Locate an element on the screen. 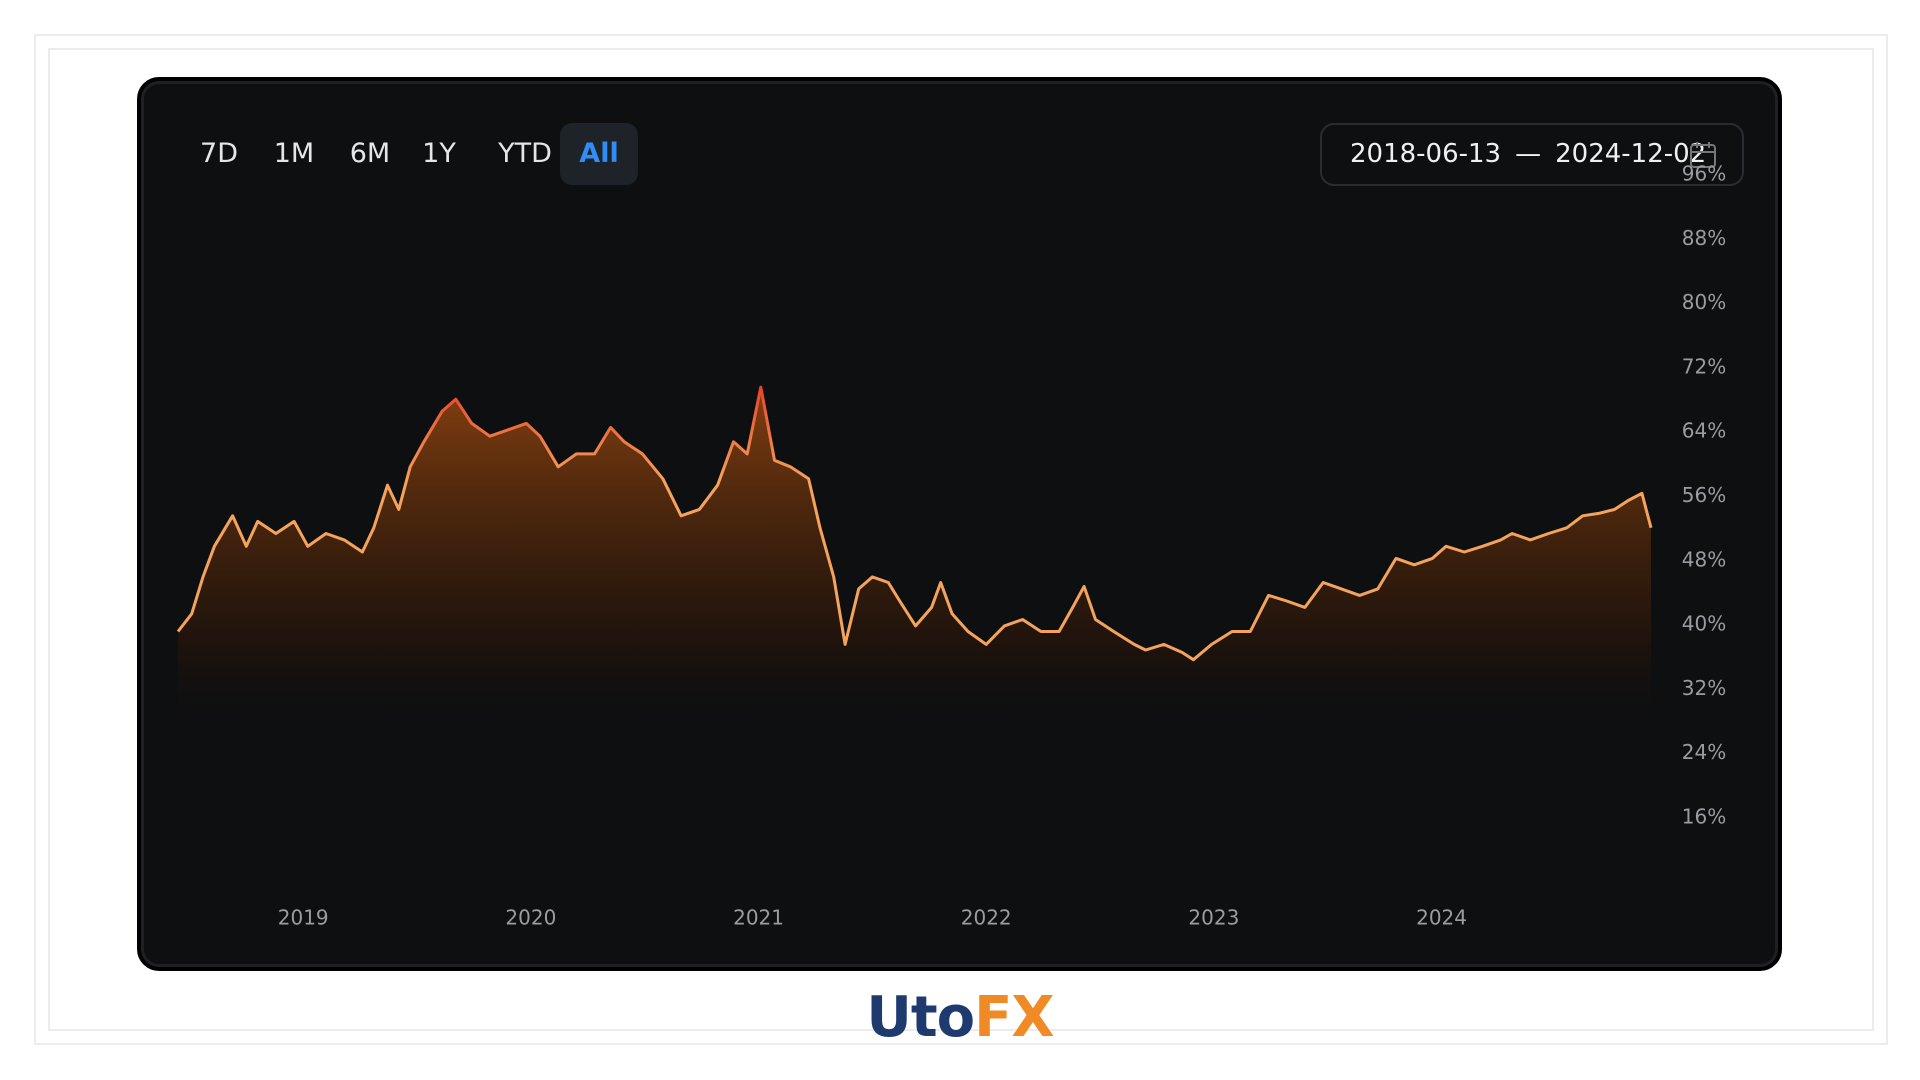 This screenshot has height=1080, width=1920. x-tick-label: 2019 is located at coordinates (303, 918).